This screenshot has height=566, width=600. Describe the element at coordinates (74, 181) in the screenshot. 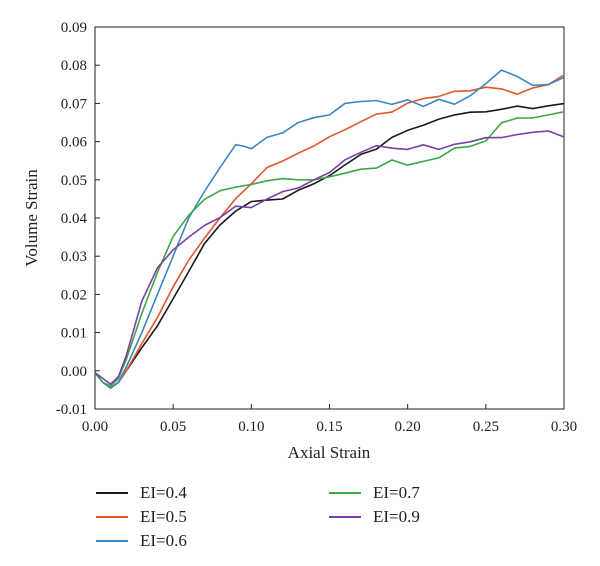

I see `y-tick-label: 0.05` at that location.